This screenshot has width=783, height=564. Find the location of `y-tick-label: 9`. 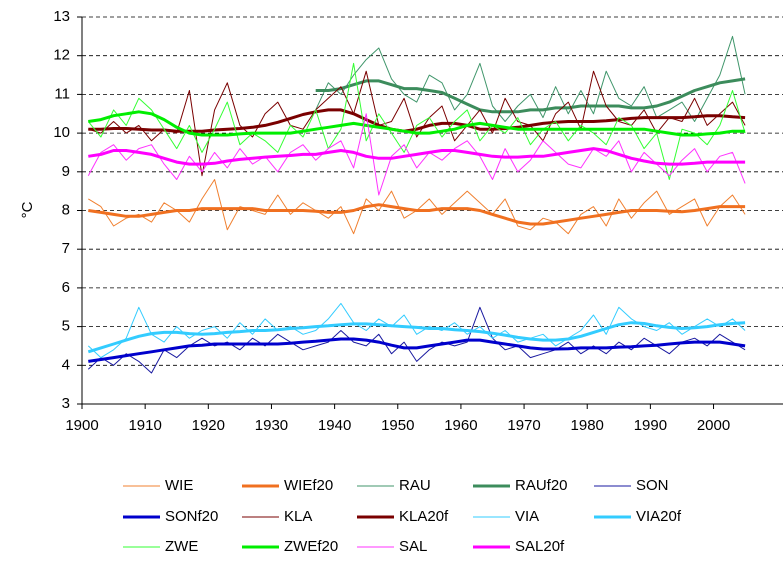

y-tick-label: 9 is located at coordinates (66, 171).